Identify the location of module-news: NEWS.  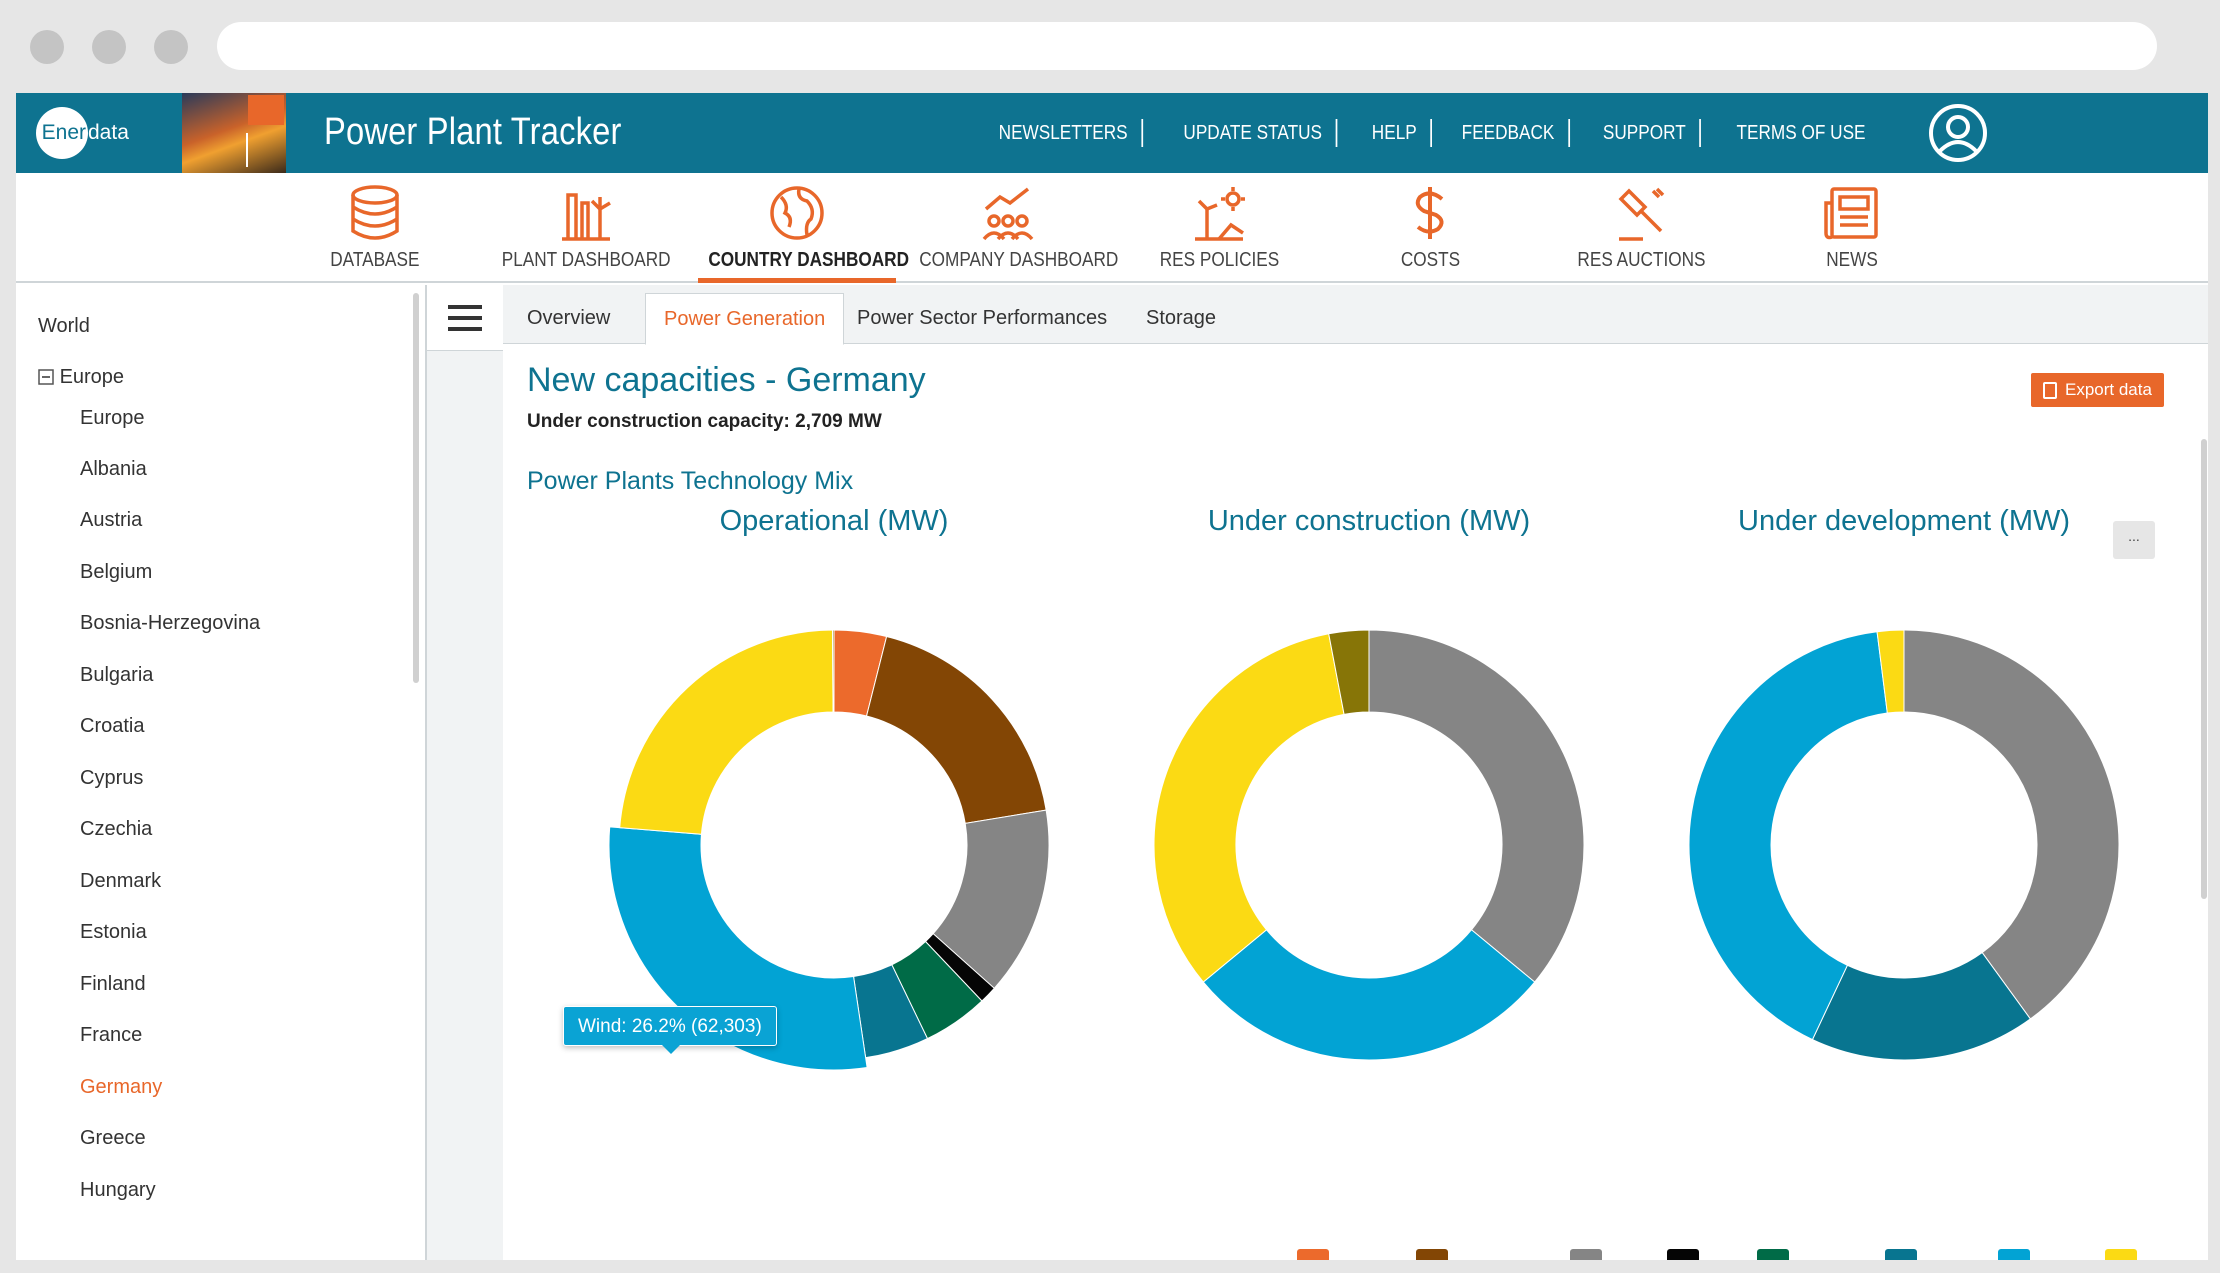
(1852, 228).